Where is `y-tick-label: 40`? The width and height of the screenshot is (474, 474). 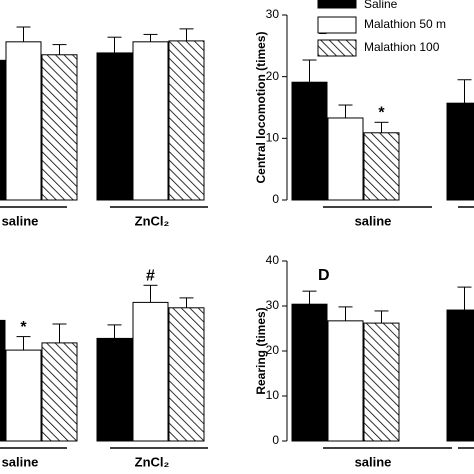 y-tick-label: 40 is located at coordinates (273, 260).